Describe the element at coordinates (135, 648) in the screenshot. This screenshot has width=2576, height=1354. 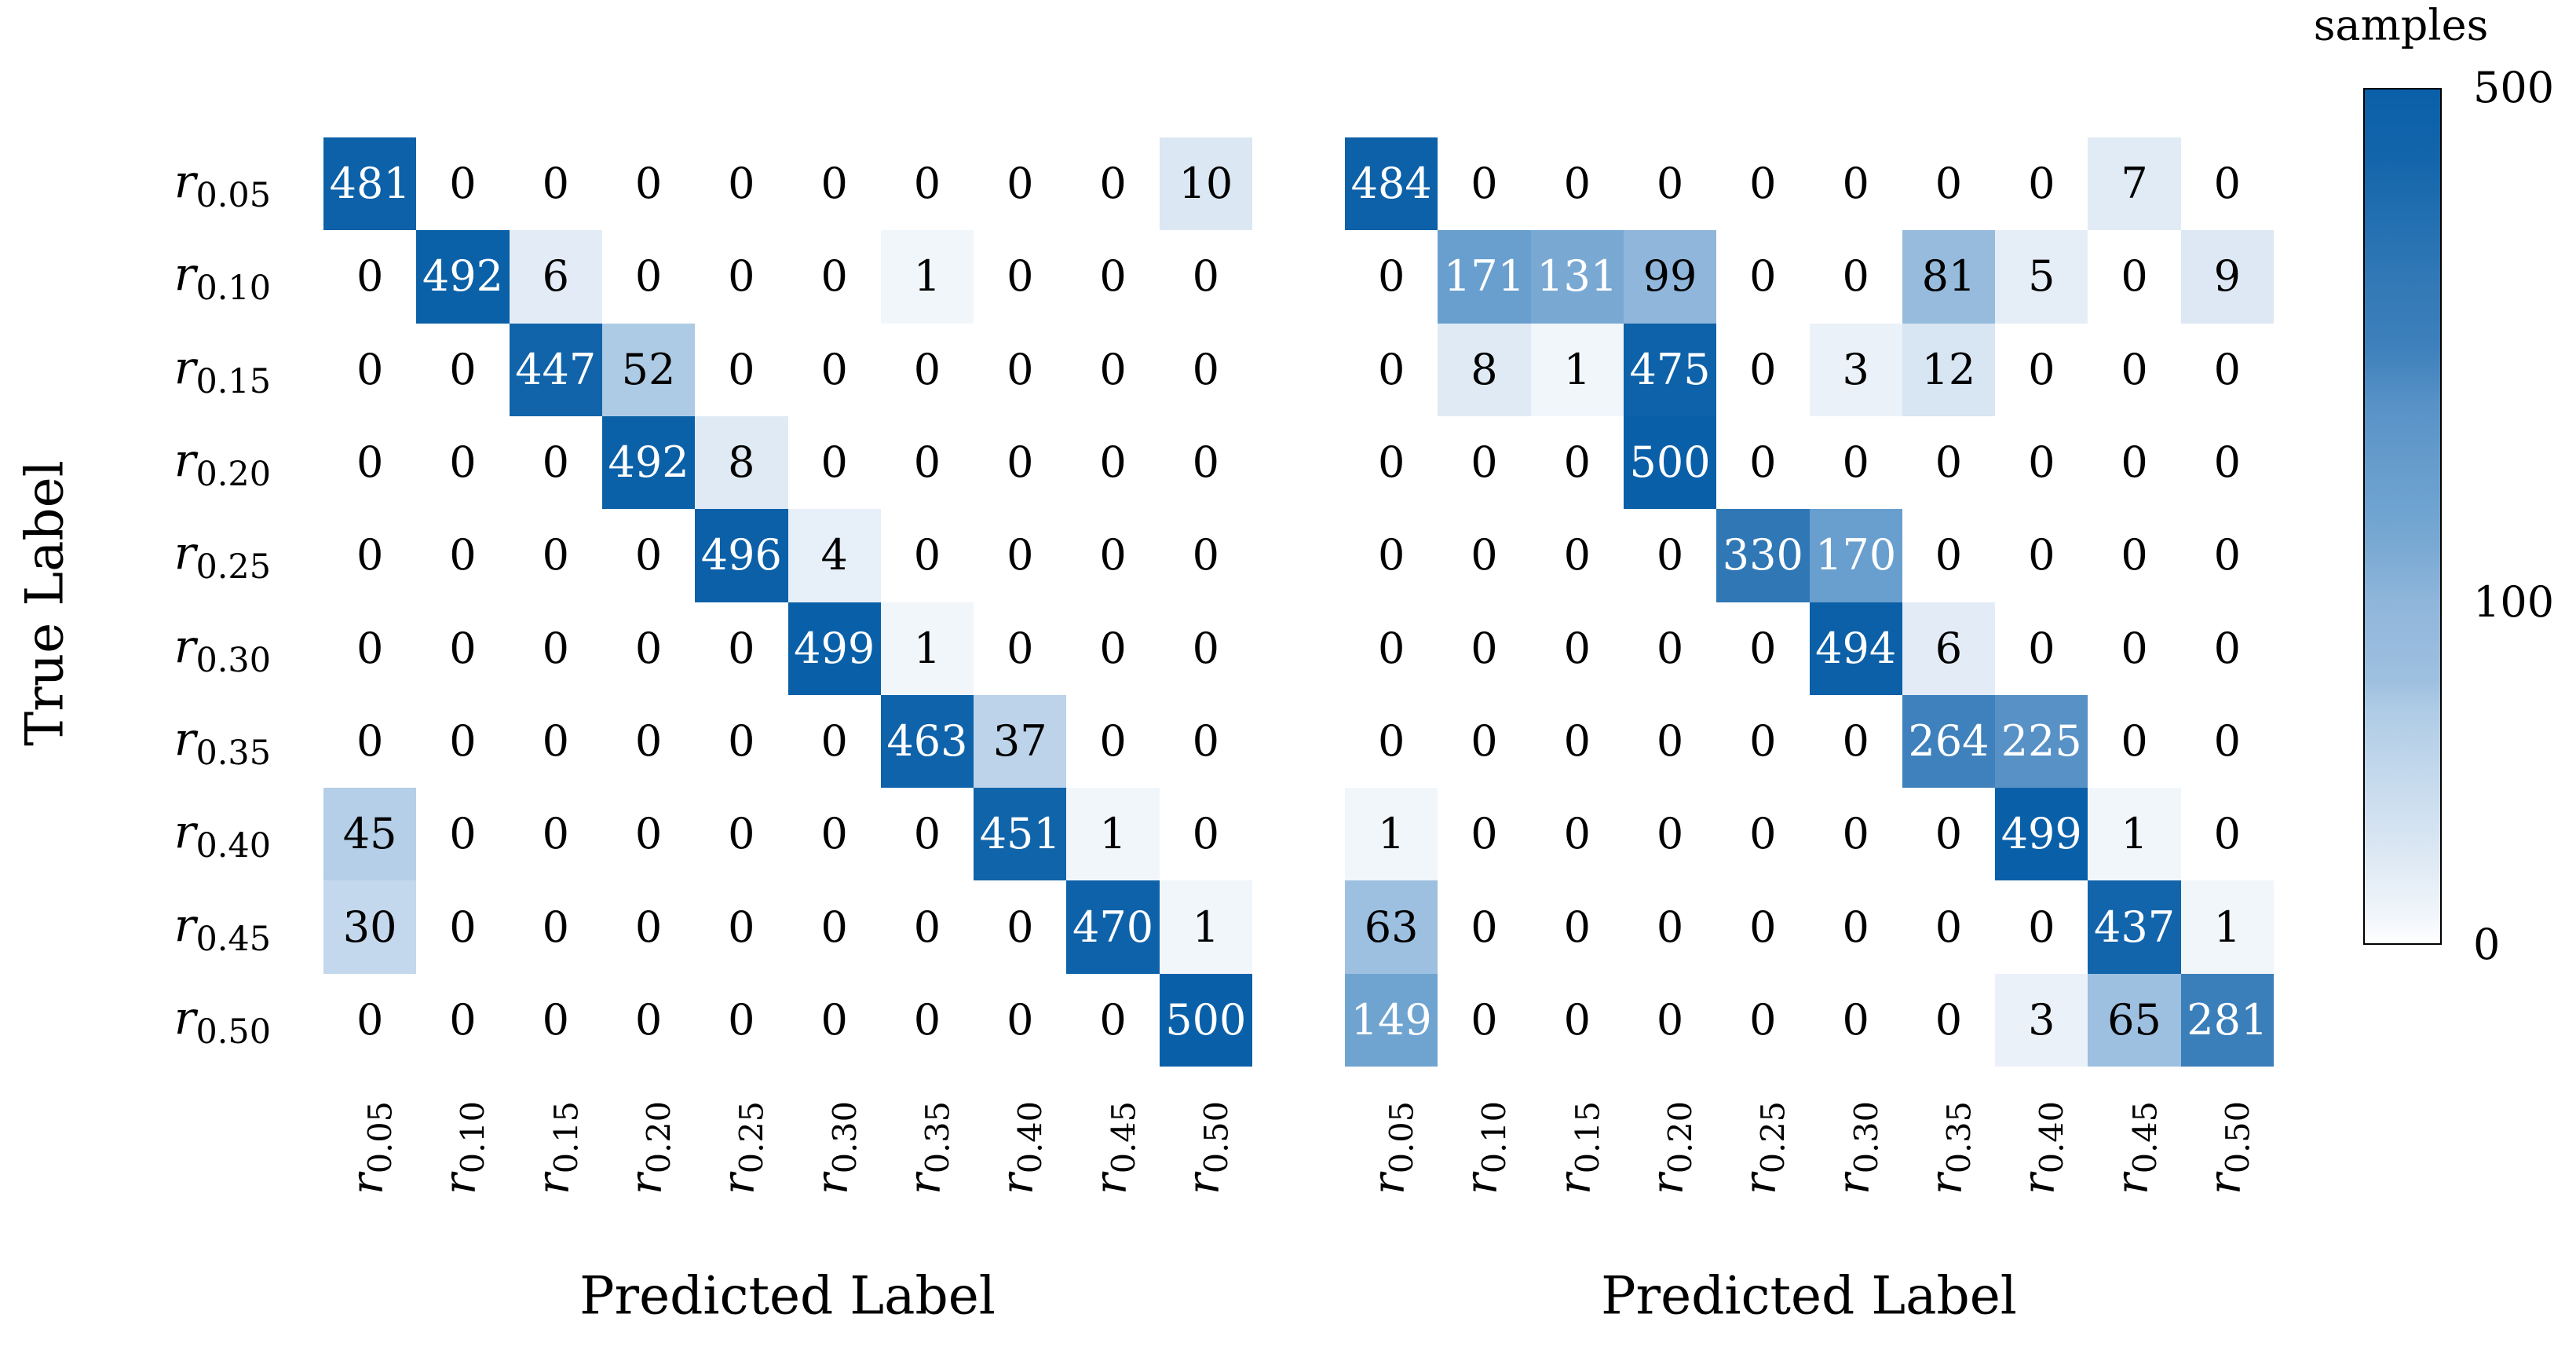
I see `y-tick: r0.30` at that location.